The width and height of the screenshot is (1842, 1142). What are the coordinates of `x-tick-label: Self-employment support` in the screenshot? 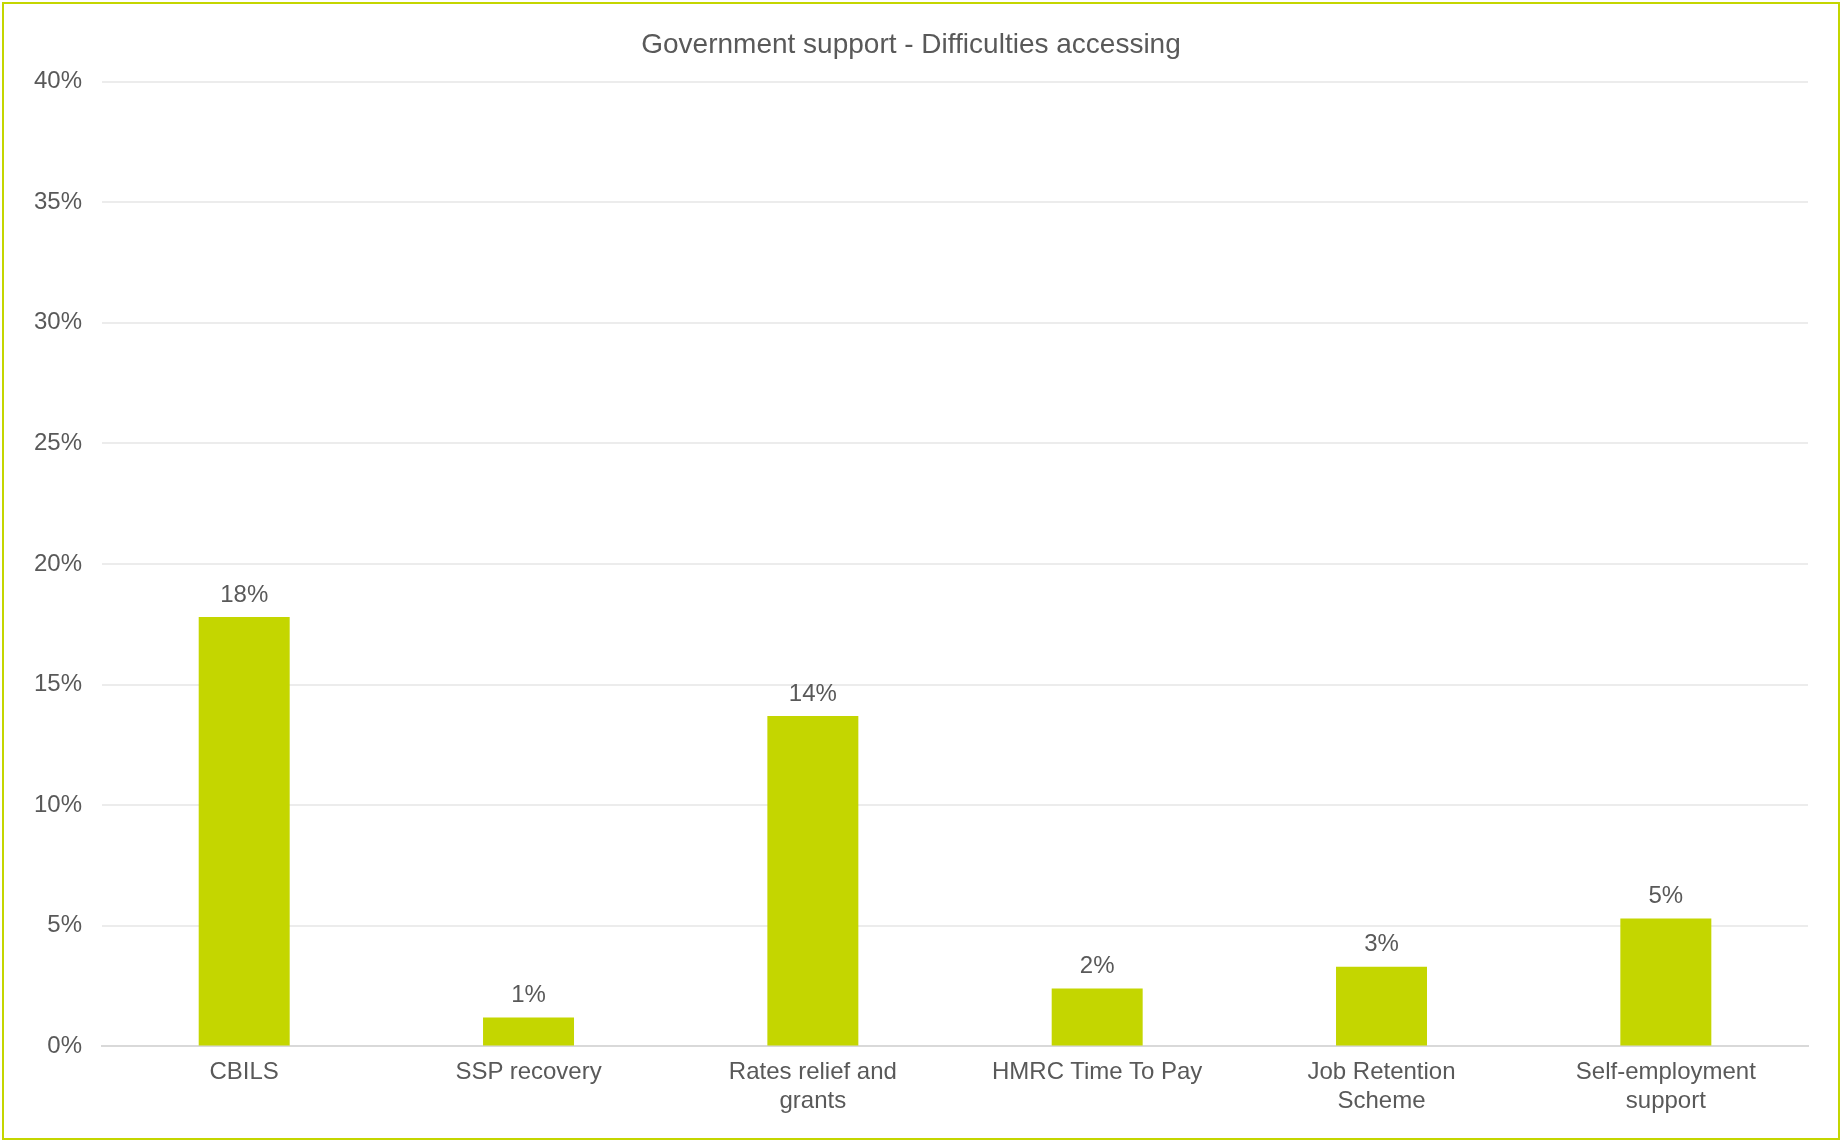 It's located at (1666, 1085).